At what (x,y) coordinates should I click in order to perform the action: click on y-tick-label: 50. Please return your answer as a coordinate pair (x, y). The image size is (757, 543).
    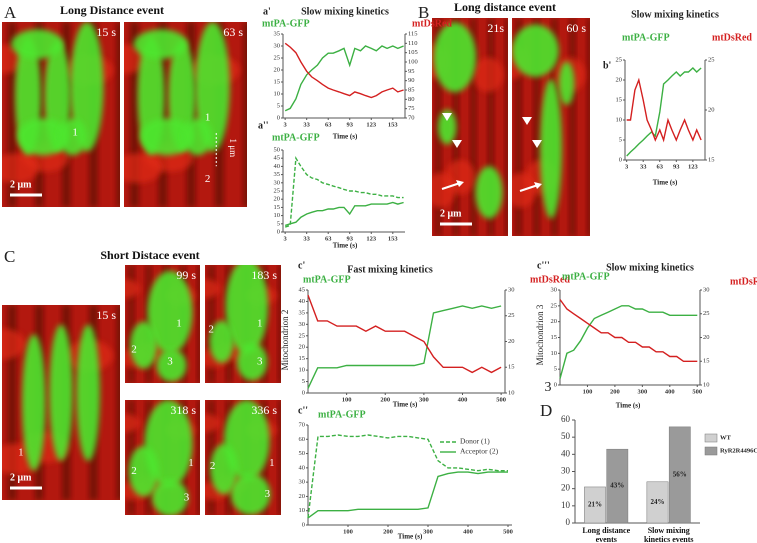
    Looking at the image, I should click on (302, 453).